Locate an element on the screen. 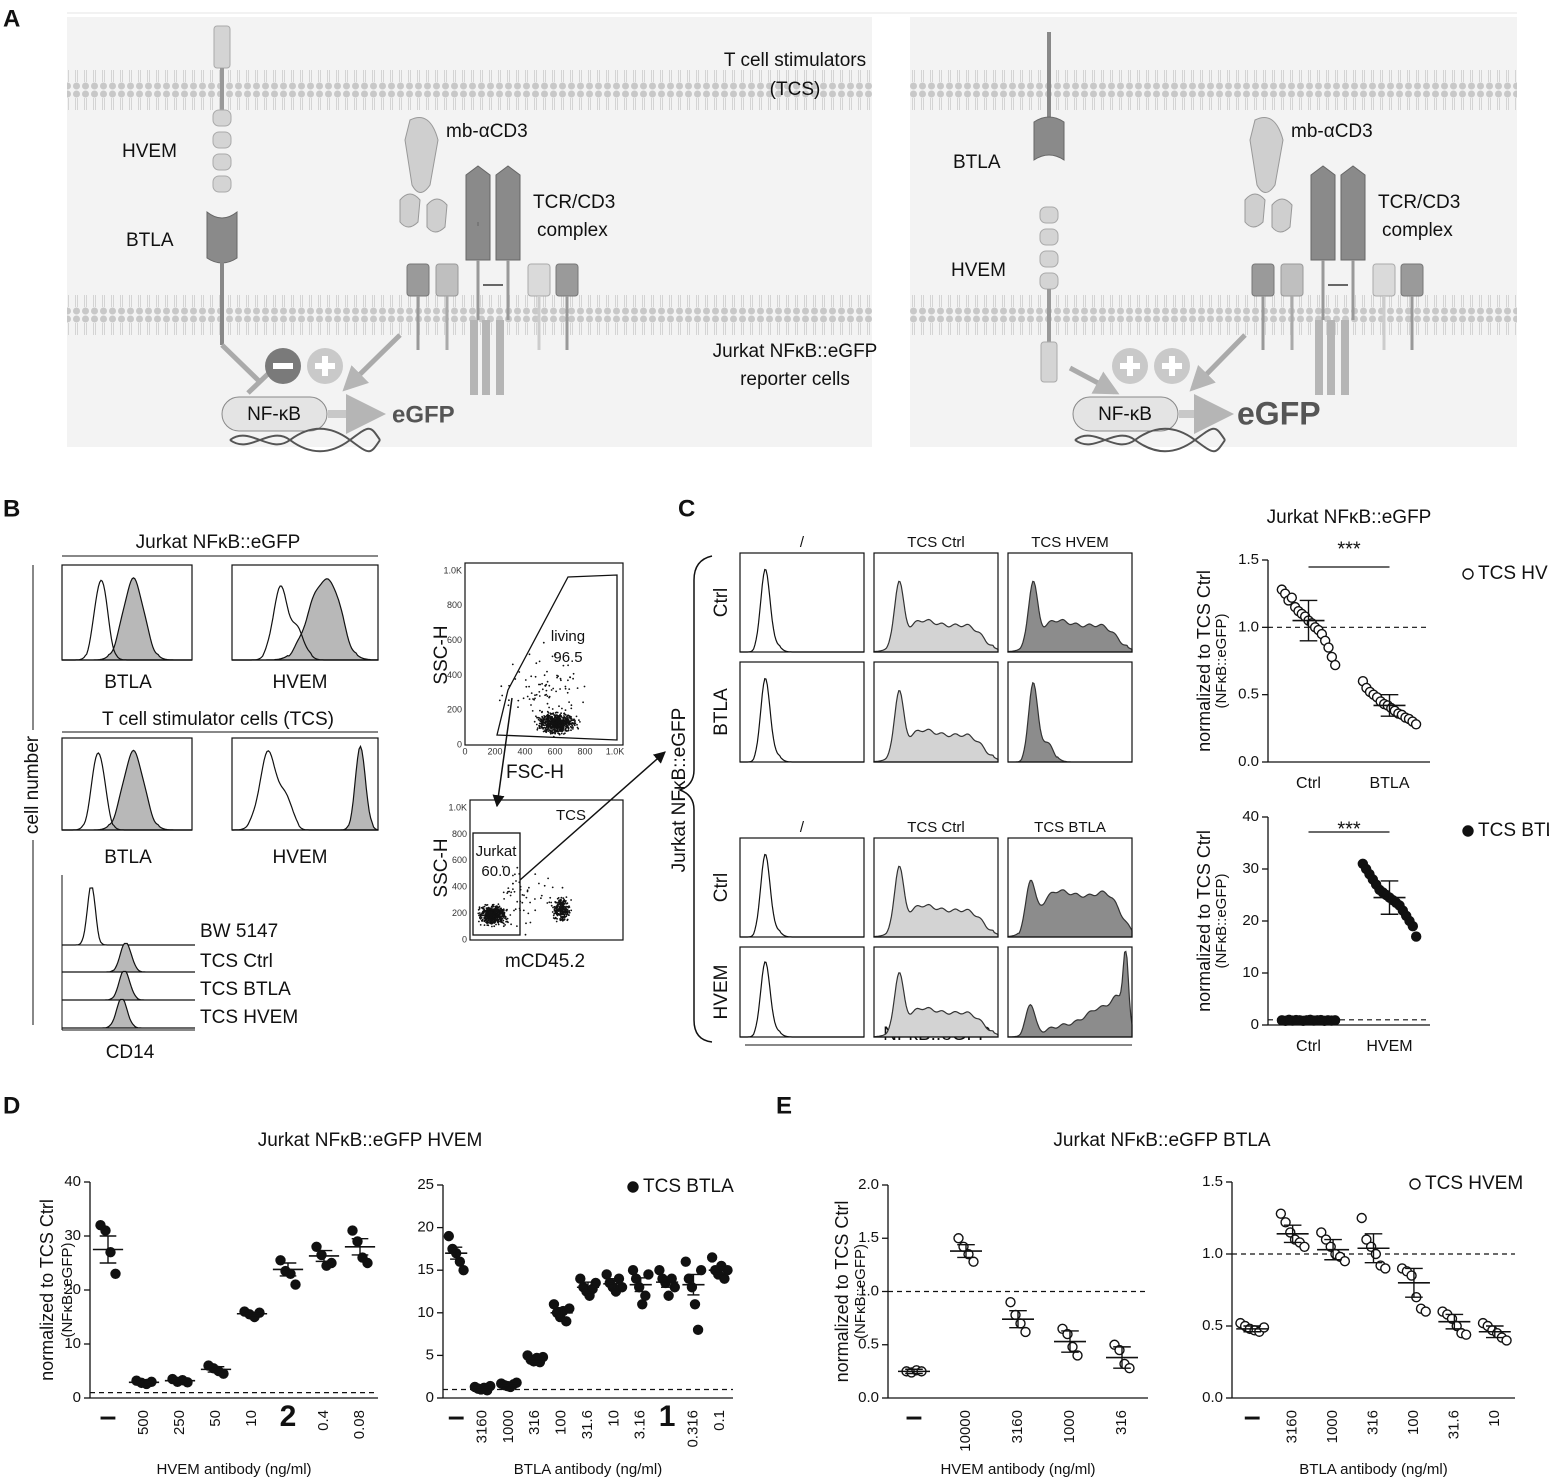 This screenshot has height=1481, width=1549. hist-label: BTLA is located at coordinates (128, 682).